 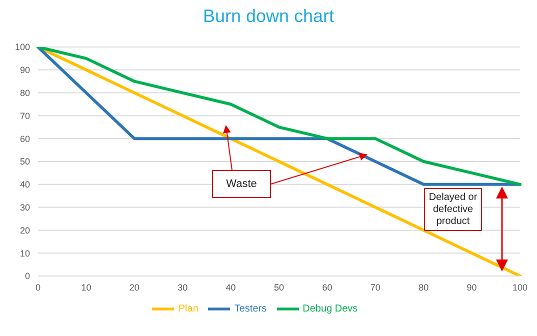 I want to click on note-box: Delayed or defective product, so click(x=453, y=209).